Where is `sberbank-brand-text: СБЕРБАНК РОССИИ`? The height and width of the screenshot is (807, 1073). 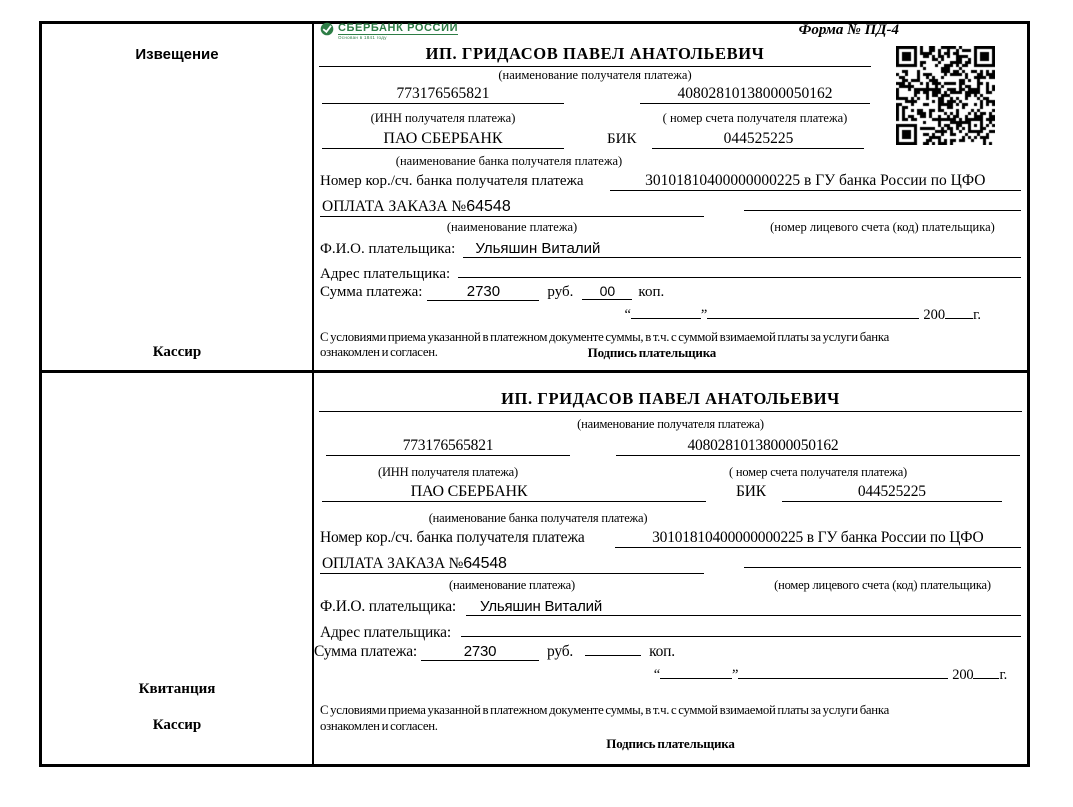
sberbank-brand-text: СБЕРБАНК РОССИИ is located at coordinates (398, 29).